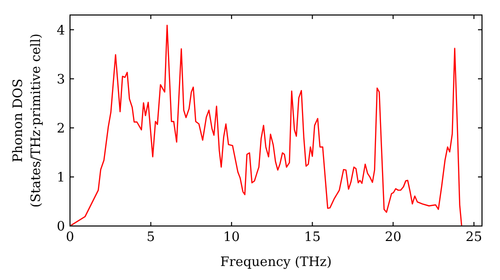  I want to click on x-tick-label: 15, so click(312, 237).